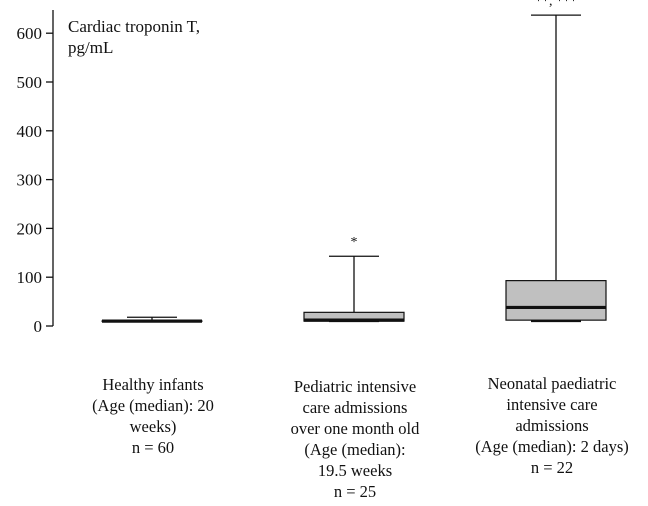  Describe the element at coordinates (30, 228) in the screenshot. I see `y-tick-label: 200` at that location.